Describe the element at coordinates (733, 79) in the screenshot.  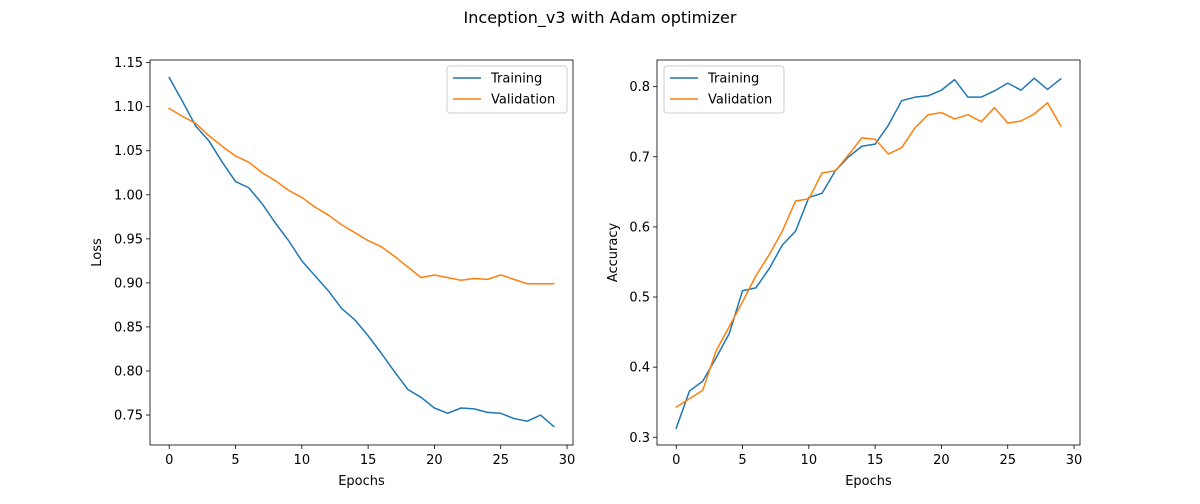
I see `accuracy-legend-label-training: Training` at that location.